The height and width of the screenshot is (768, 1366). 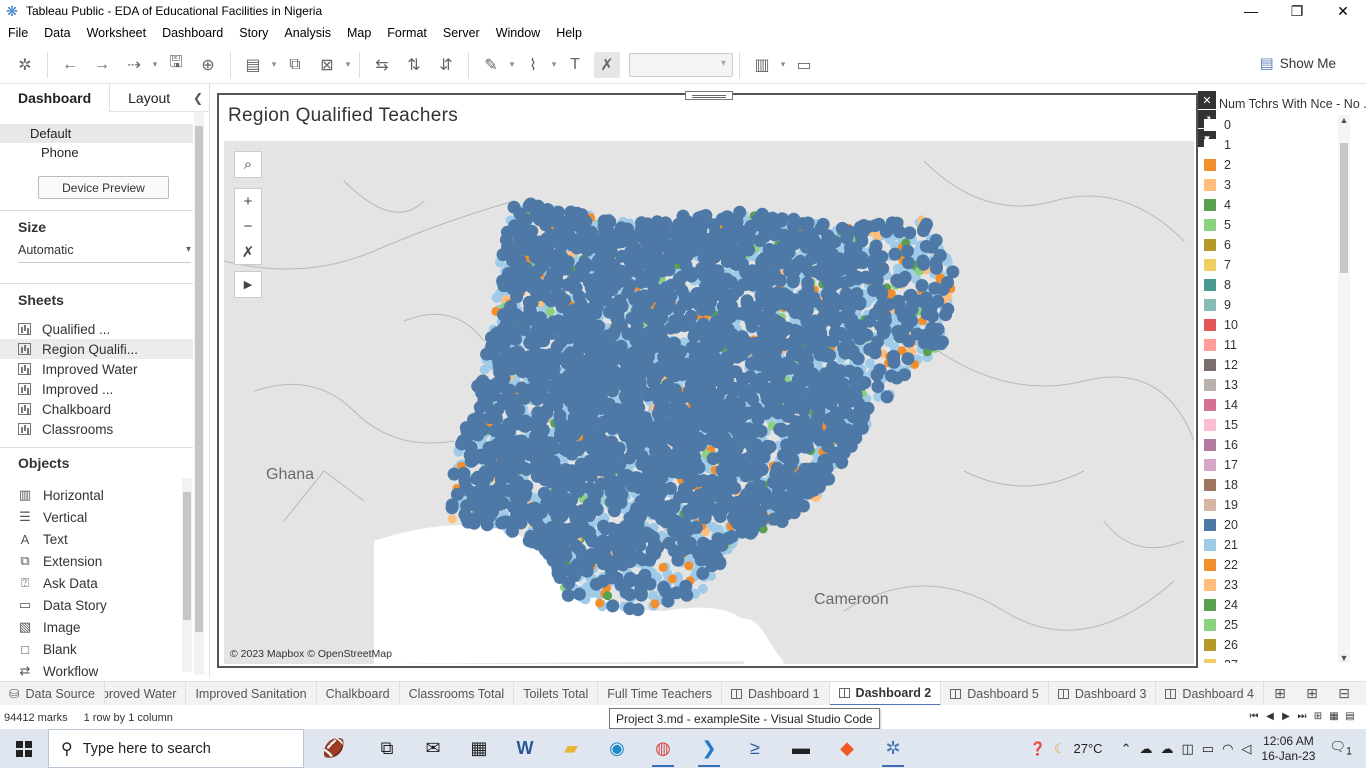 What do you see at coordinates (60, 152) in the screenshot?
I see `device-phone: Phone` at bounding box center [60, 152].